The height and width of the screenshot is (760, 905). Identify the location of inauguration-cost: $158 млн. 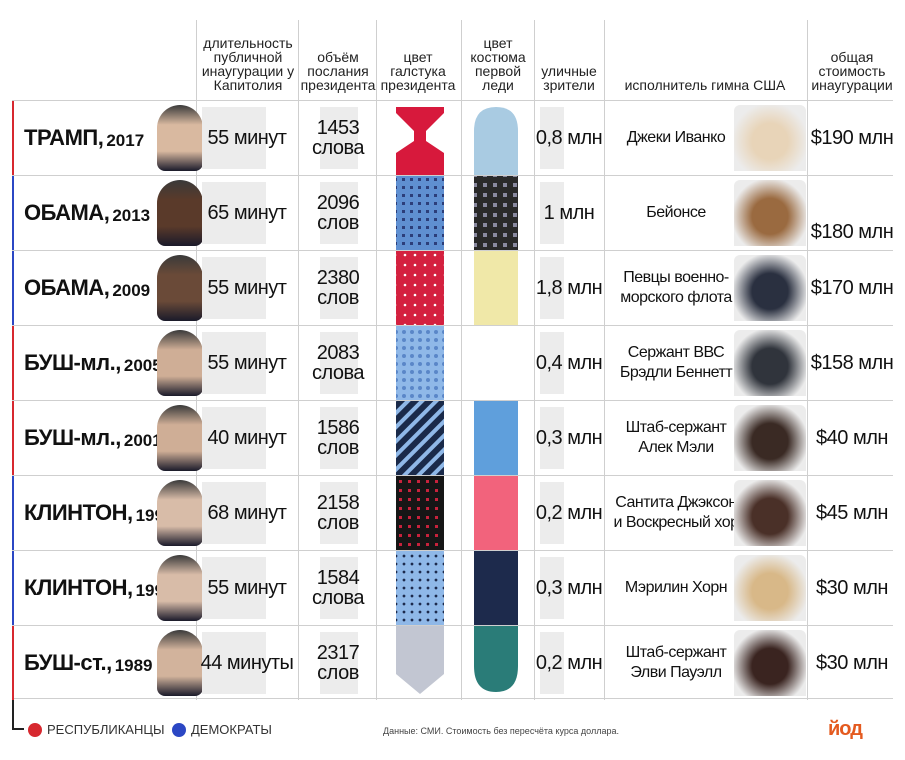
(852, 363).